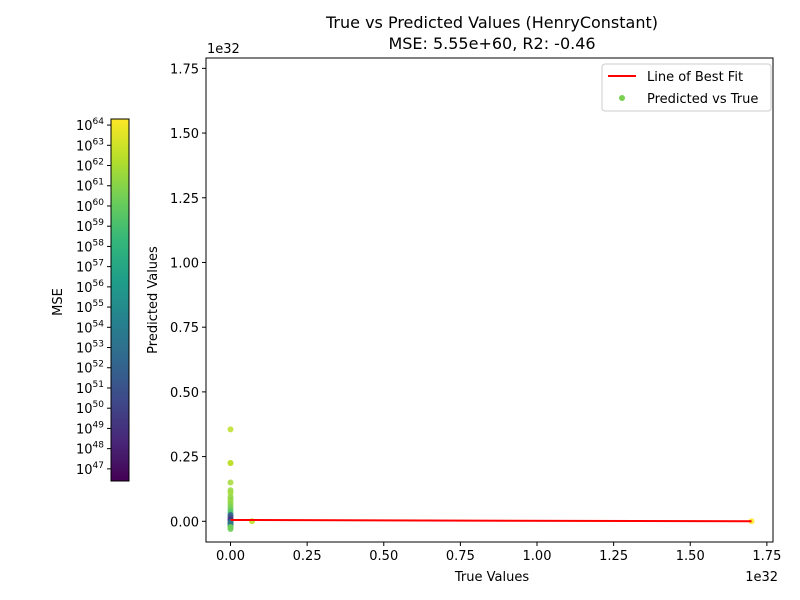 This screenshot has width=800, height=600. What do you see at coordinates (761, 577) in the screenshot?
I see `x-offset-text: 1e32` at bounding box center [761, 577].